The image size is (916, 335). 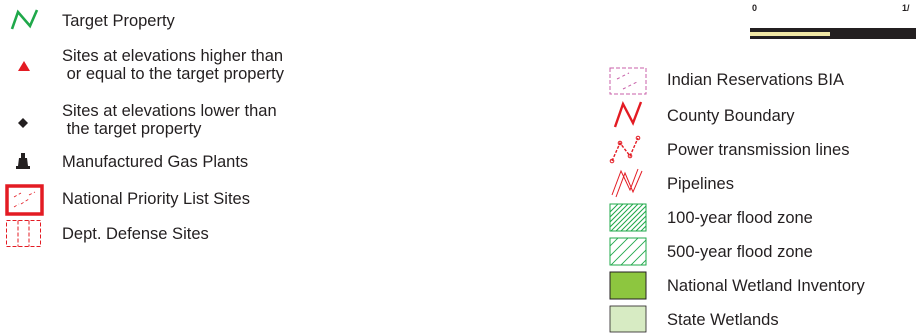 I want to click on legend-item-target-property: Target Property, so click(x=180, y=20).